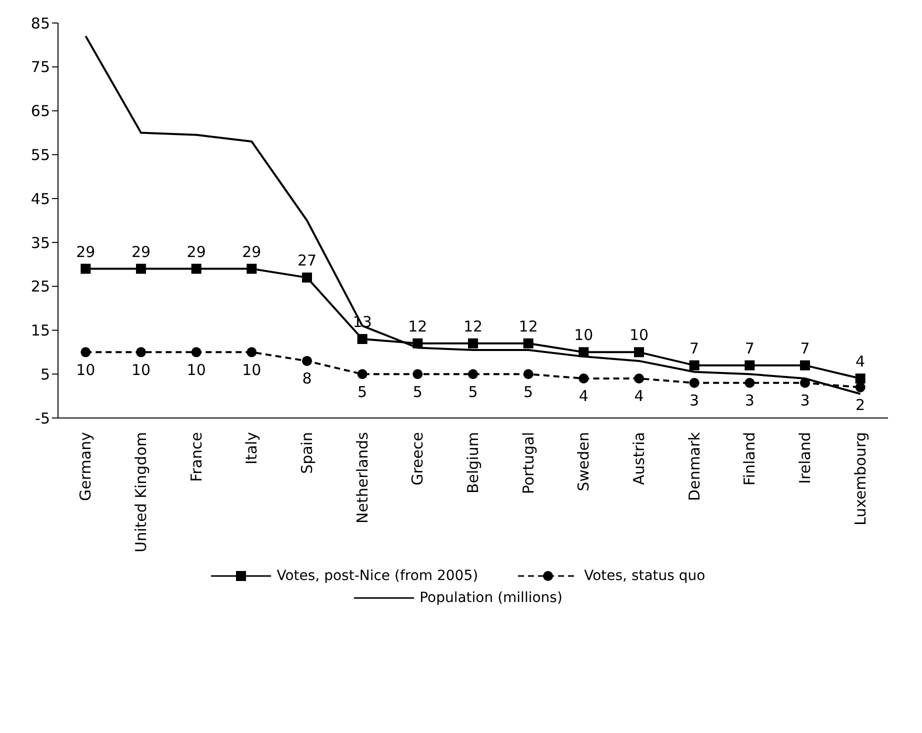 The image size is (922, 733). What do you see at coordinates (40, 243) in the screenshot?
I see `y-tick-label: 35` at bounding box center [40, 243].